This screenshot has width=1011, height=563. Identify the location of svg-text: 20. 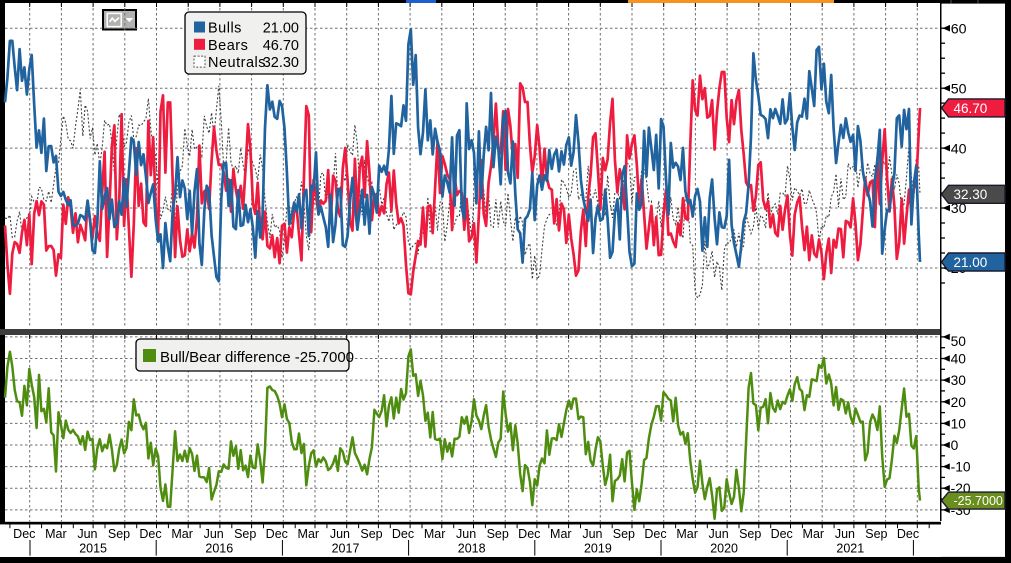
(959, 402).